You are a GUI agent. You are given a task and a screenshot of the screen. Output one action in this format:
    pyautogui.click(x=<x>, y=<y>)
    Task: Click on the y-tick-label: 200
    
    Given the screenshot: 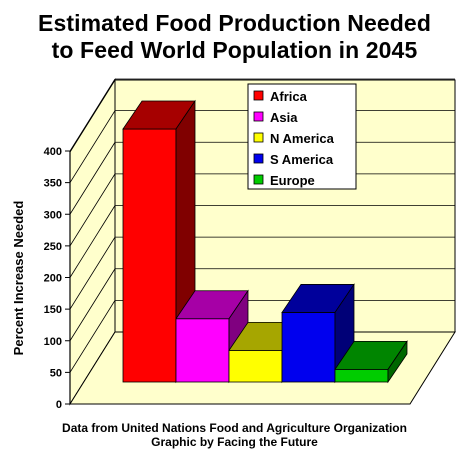 What is the action you would take?
    pyautogui.click(x=53, y=279)
    